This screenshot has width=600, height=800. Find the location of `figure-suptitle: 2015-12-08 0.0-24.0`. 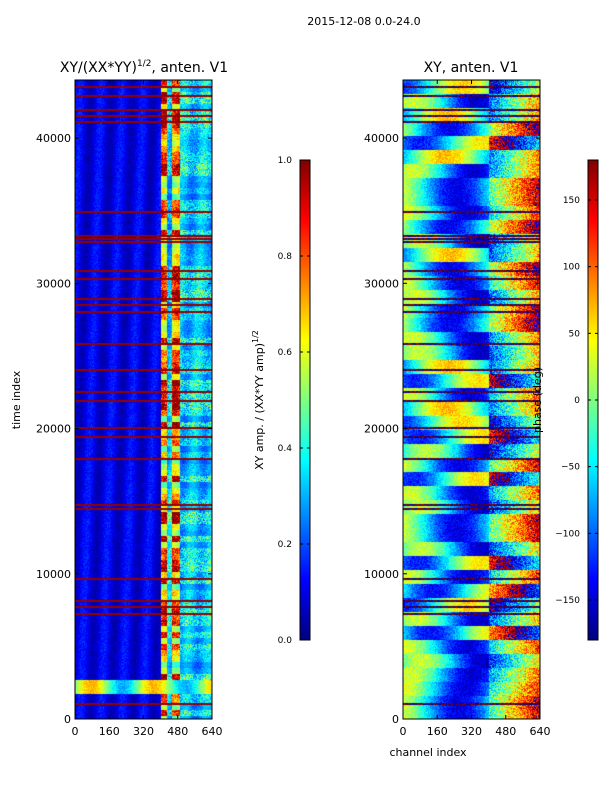

figure-suptitle: 2015-12-08 0.0-24.0 is located at coordinates (363, 21).